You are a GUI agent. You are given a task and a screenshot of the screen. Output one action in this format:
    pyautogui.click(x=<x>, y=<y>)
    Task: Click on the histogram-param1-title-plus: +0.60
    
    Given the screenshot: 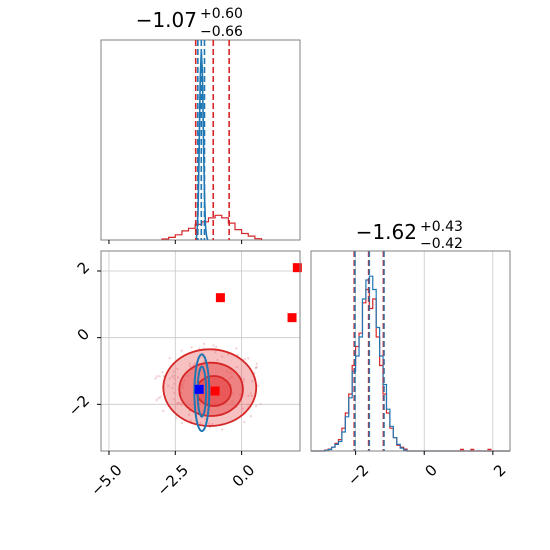 What is the action you would take?
    pyautogui.click(x=221, y=14)
    